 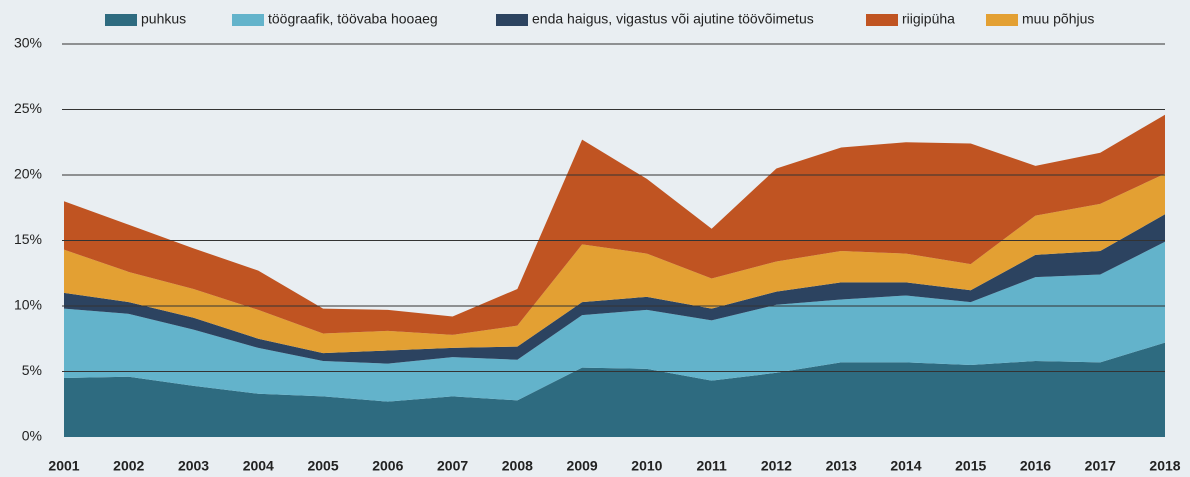 What do you see at coordinates (387, 466) in the screenshot?
I see `x-tick-label: 2006` at bounding box center [387, 466].